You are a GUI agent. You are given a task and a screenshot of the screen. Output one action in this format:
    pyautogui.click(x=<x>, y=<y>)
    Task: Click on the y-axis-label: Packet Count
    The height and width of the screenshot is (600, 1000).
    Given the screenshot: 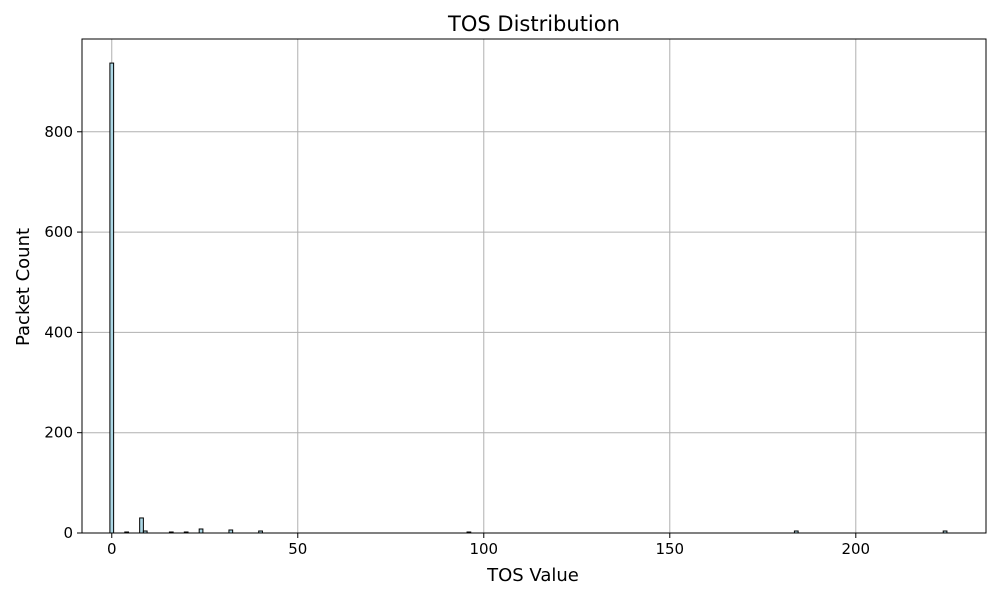 What is the action you would take?
    pyautogui.click(x=23, y=287)
    